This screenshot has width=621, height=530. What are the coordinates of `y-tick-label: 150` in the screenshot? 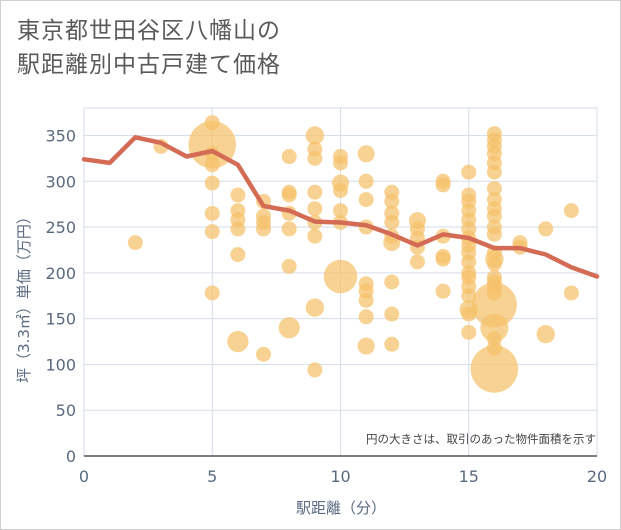 It's located at (60, 319).